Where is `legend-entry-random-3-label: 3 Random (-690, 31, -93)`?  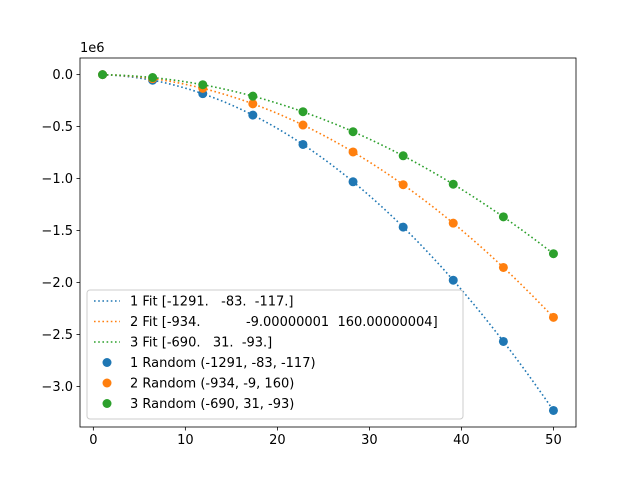 legend-entry-random-3-label: 3 Random (-690, 31, -93) is located at coordinates (212, 404).